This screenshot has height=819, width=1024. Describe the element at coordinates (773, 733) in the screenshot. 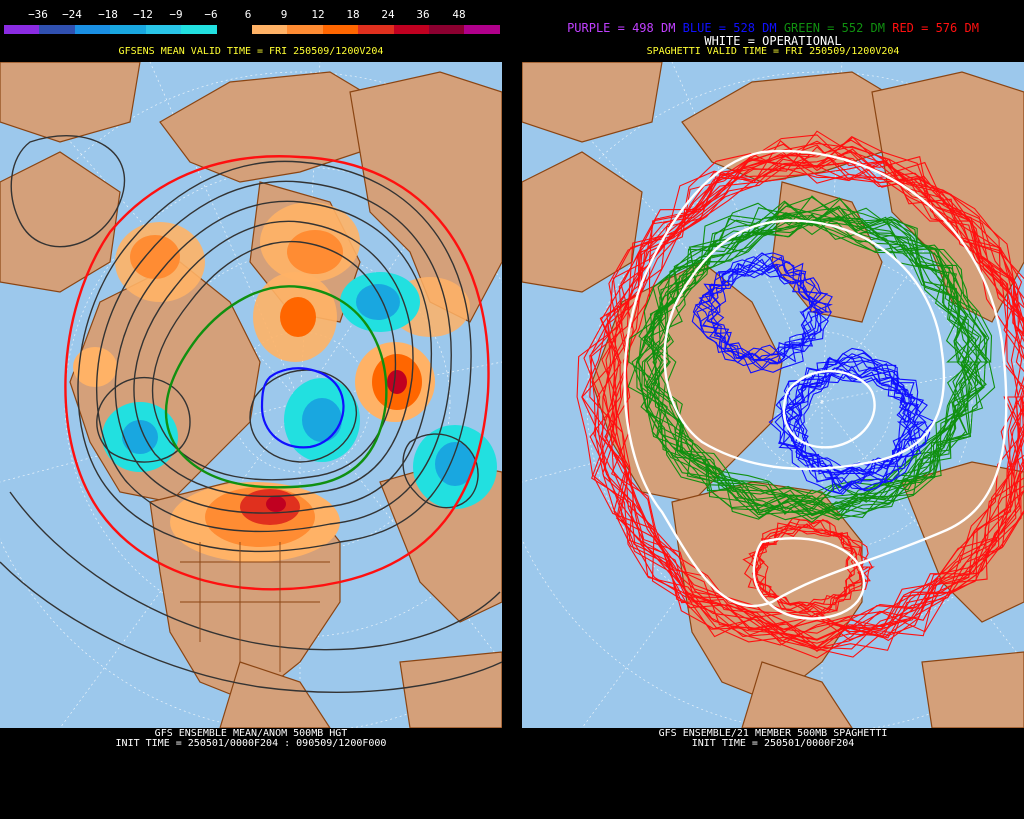

I see `spaghetti-footer-title: GFS ENSEMBLE/21 MEMBER 500MB SPAGHETTI` at that location.